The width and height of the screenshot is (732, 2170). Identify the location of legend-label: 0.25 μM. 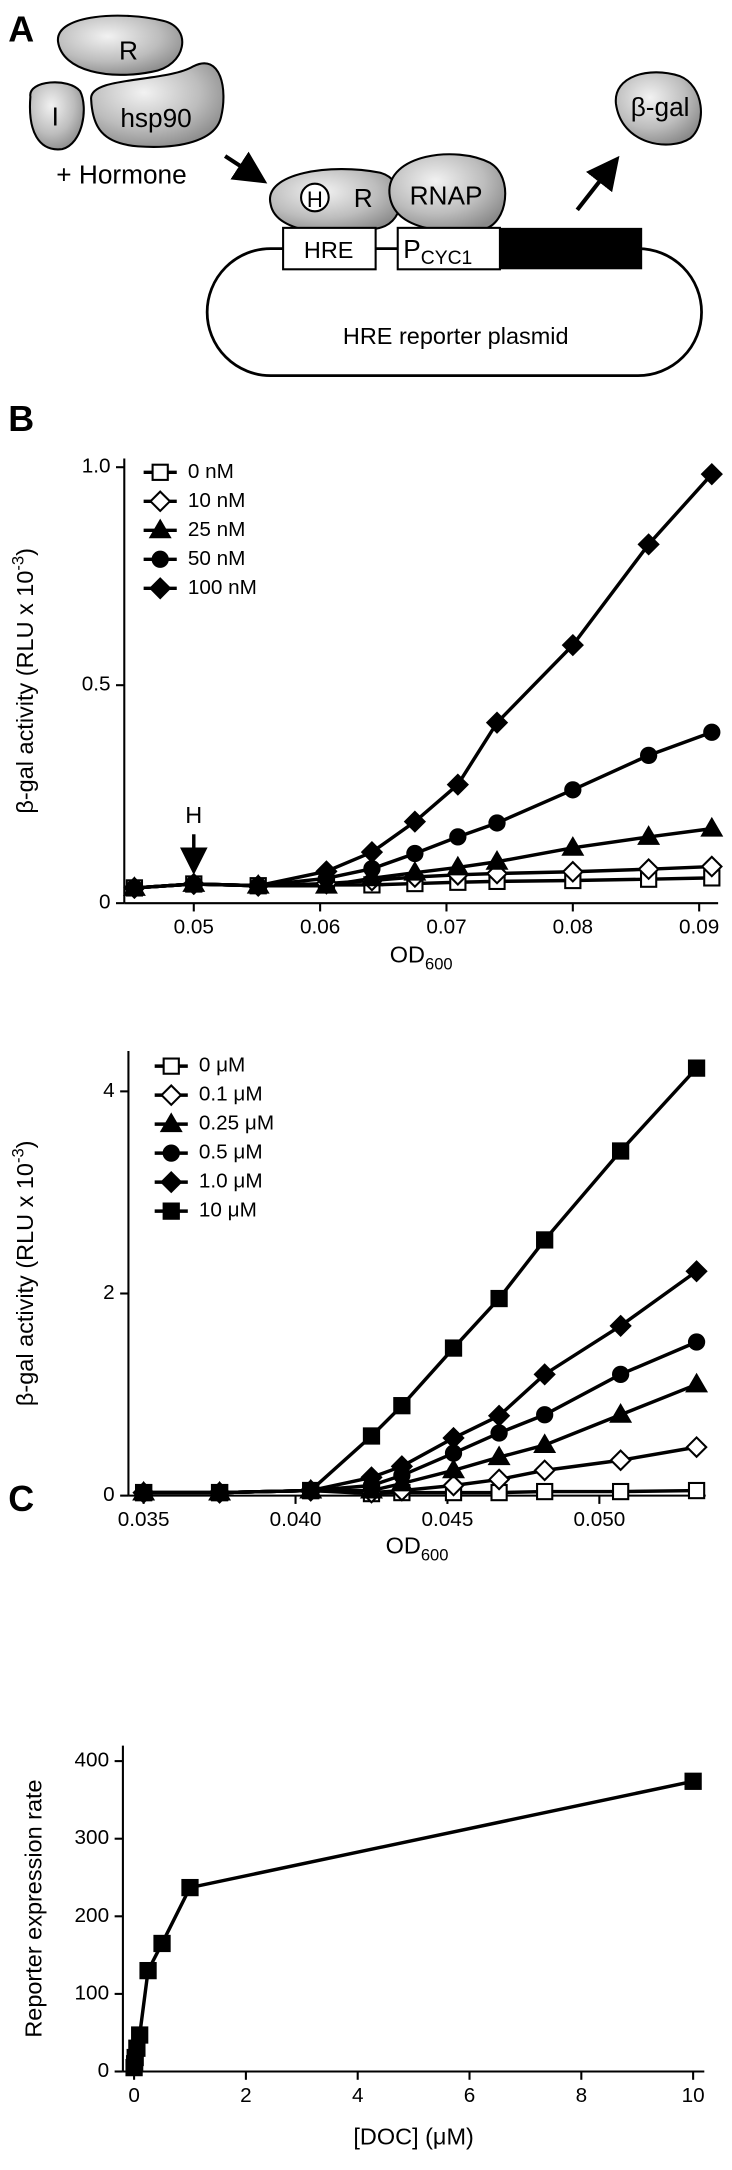
(236, 1123).